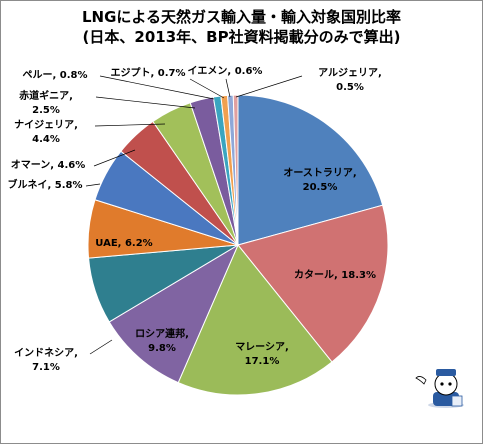 This screenshot has width=483, height=444. Describe the element at coordinates (241, 37) in the screenshot. I see `chart-subtitle: (日本、2013年、BP社資料掲載分のみで算出)` at that location.